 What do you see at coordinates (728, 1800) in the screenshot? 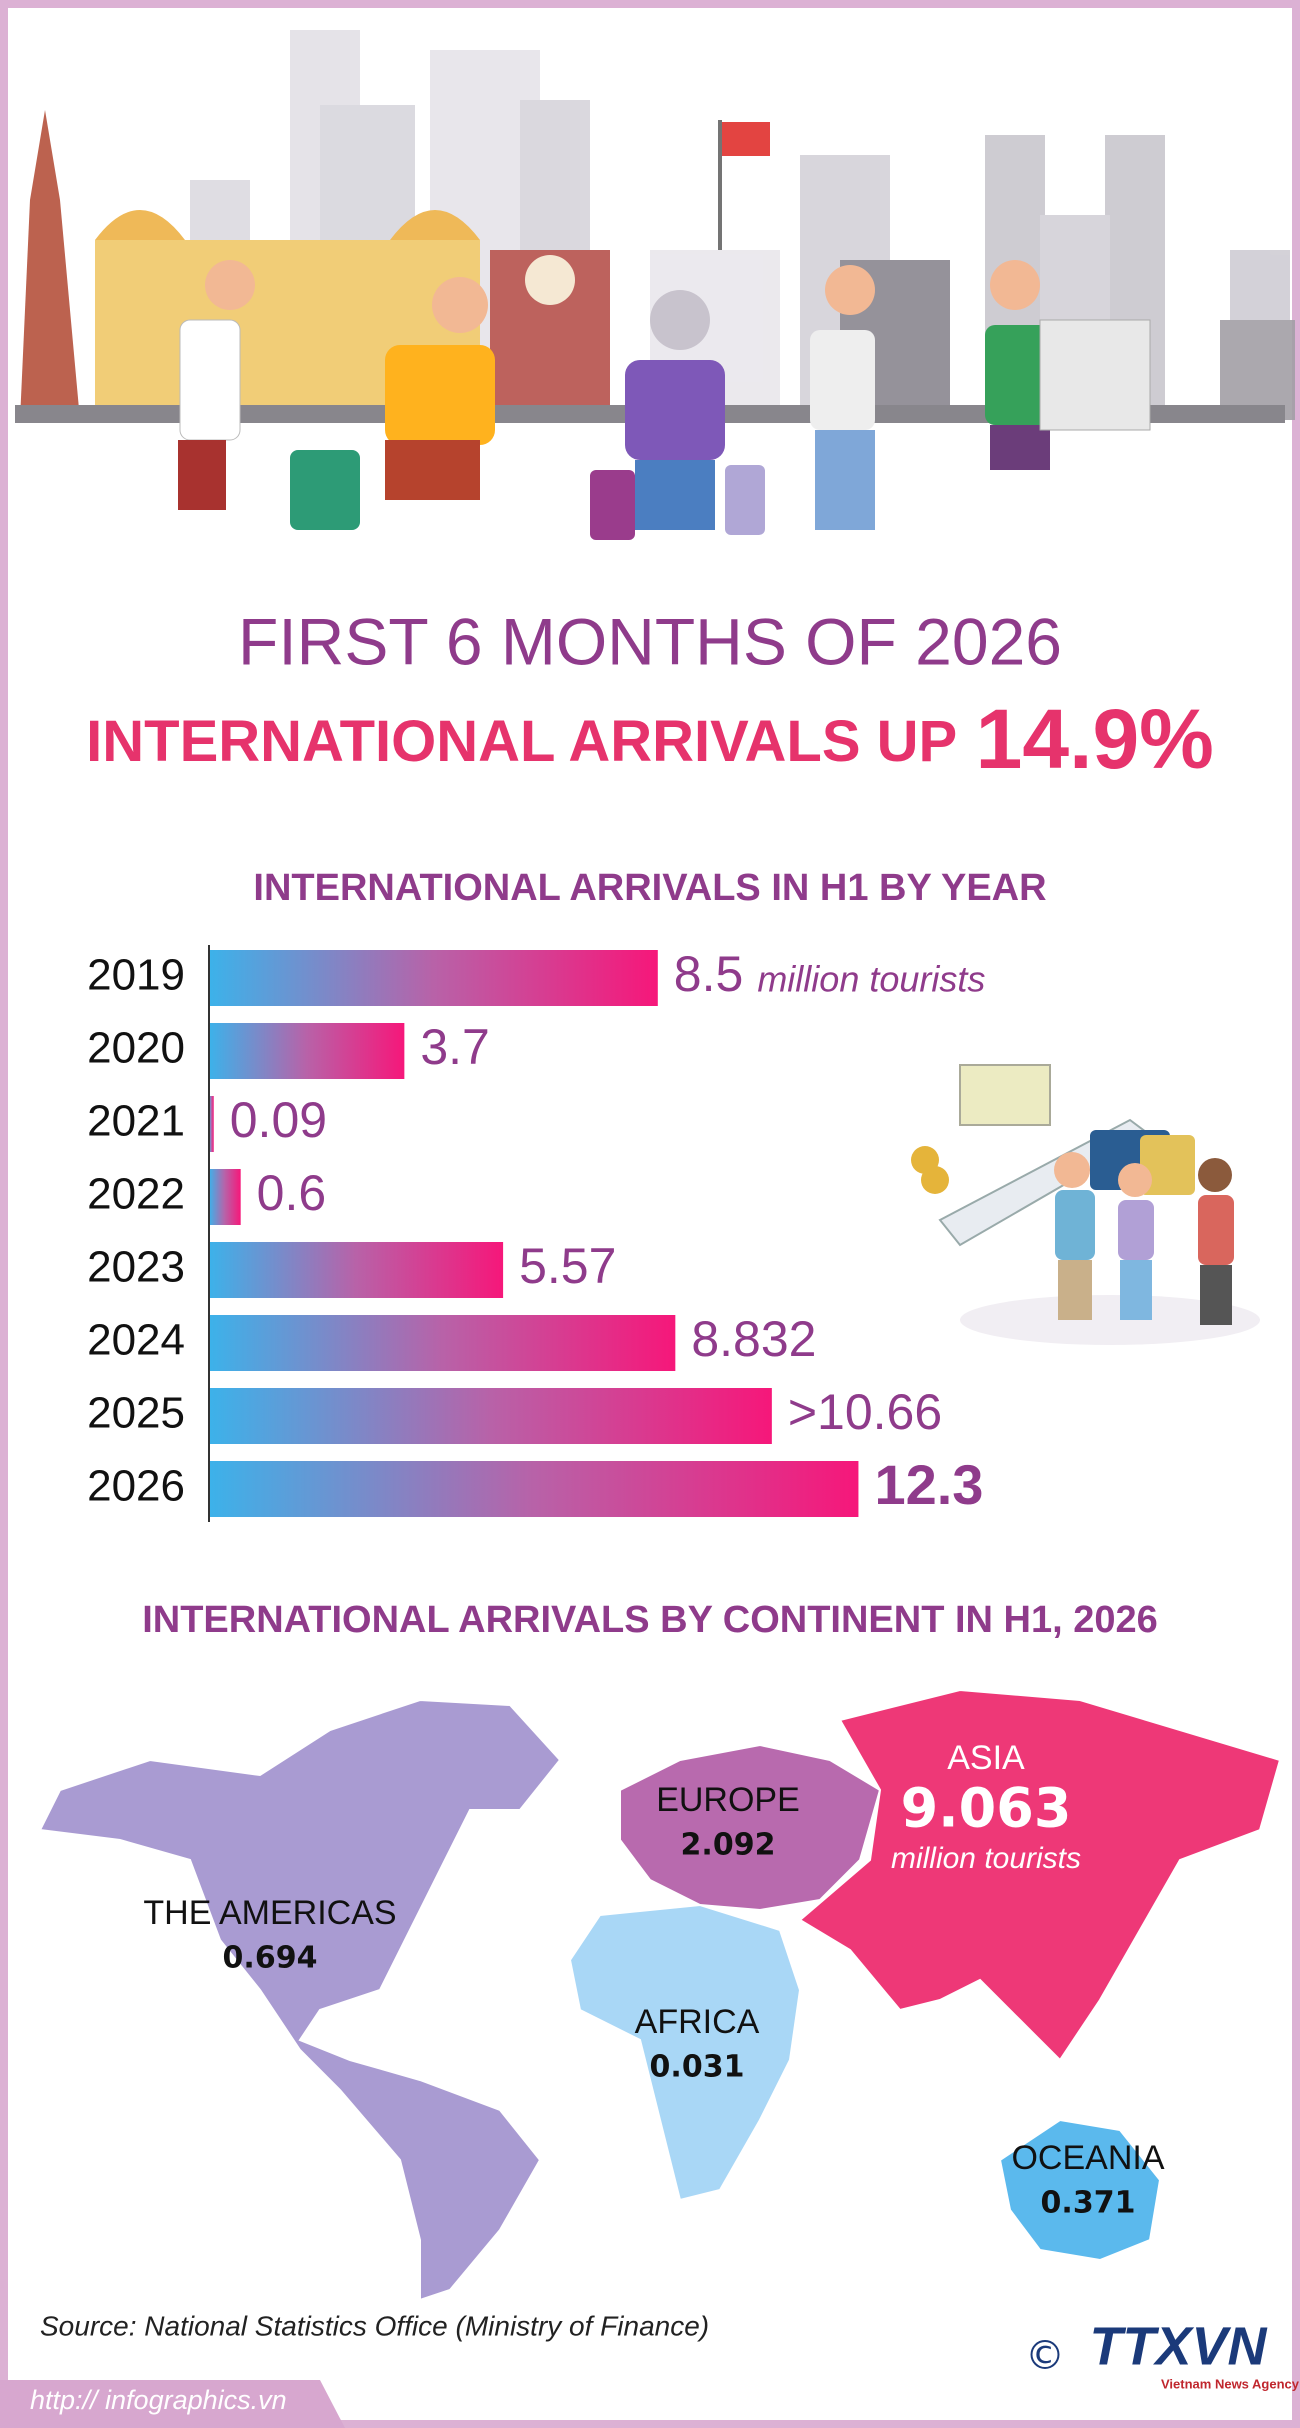
I see `continent-name: EUROPE` at bounding box center [728, 1800].